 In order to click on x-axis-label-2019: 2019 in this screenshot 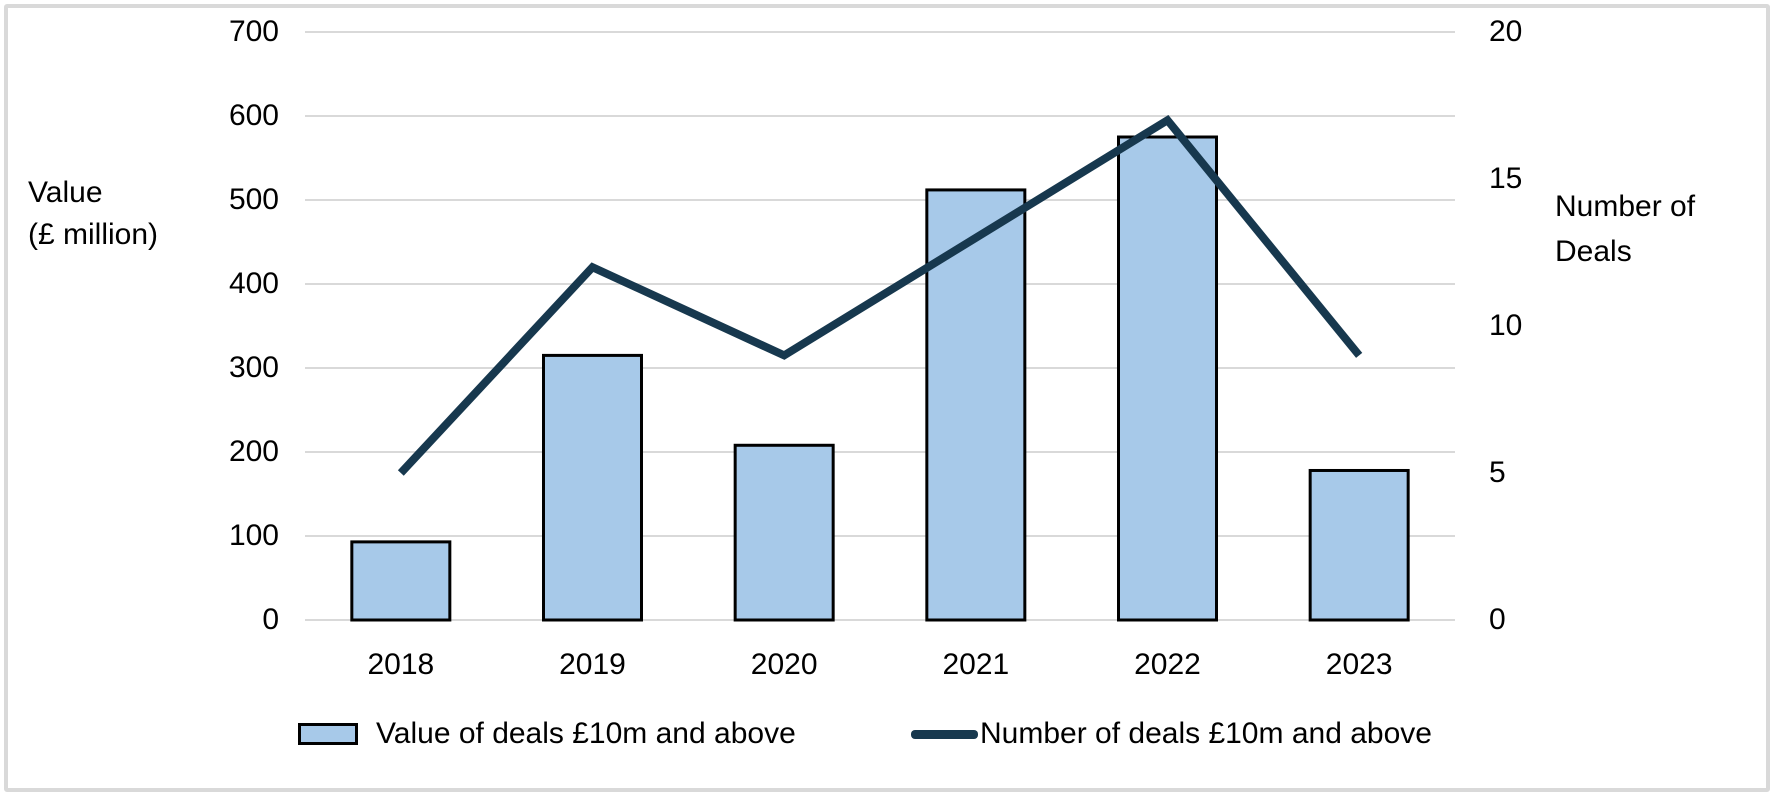, I will do `click(592, 664)`.